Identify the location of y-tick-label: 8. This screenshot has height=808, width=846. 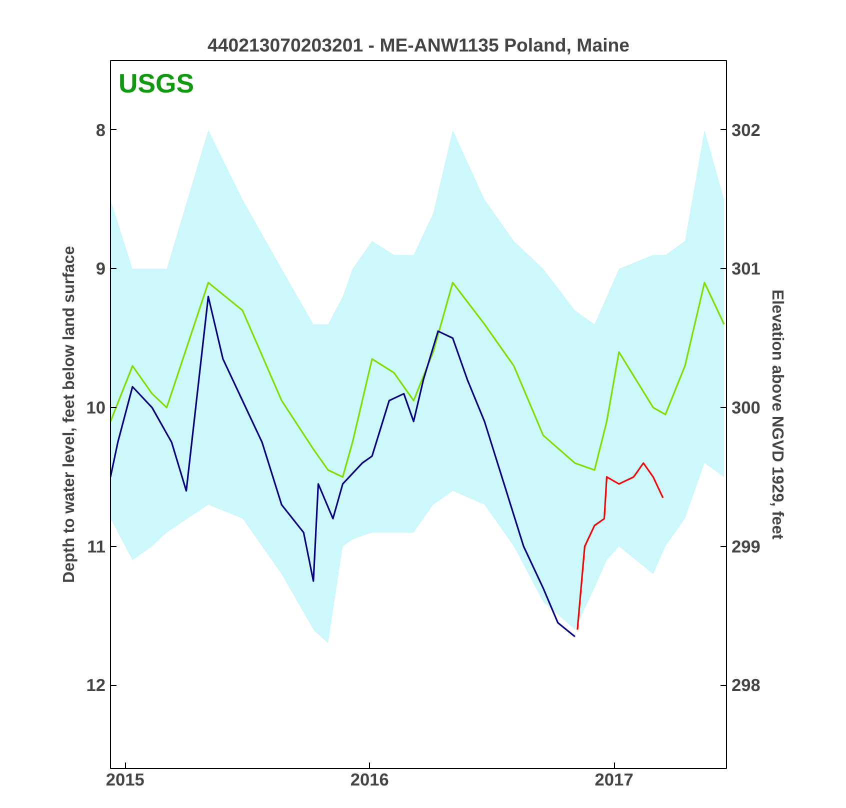
(101, 130).